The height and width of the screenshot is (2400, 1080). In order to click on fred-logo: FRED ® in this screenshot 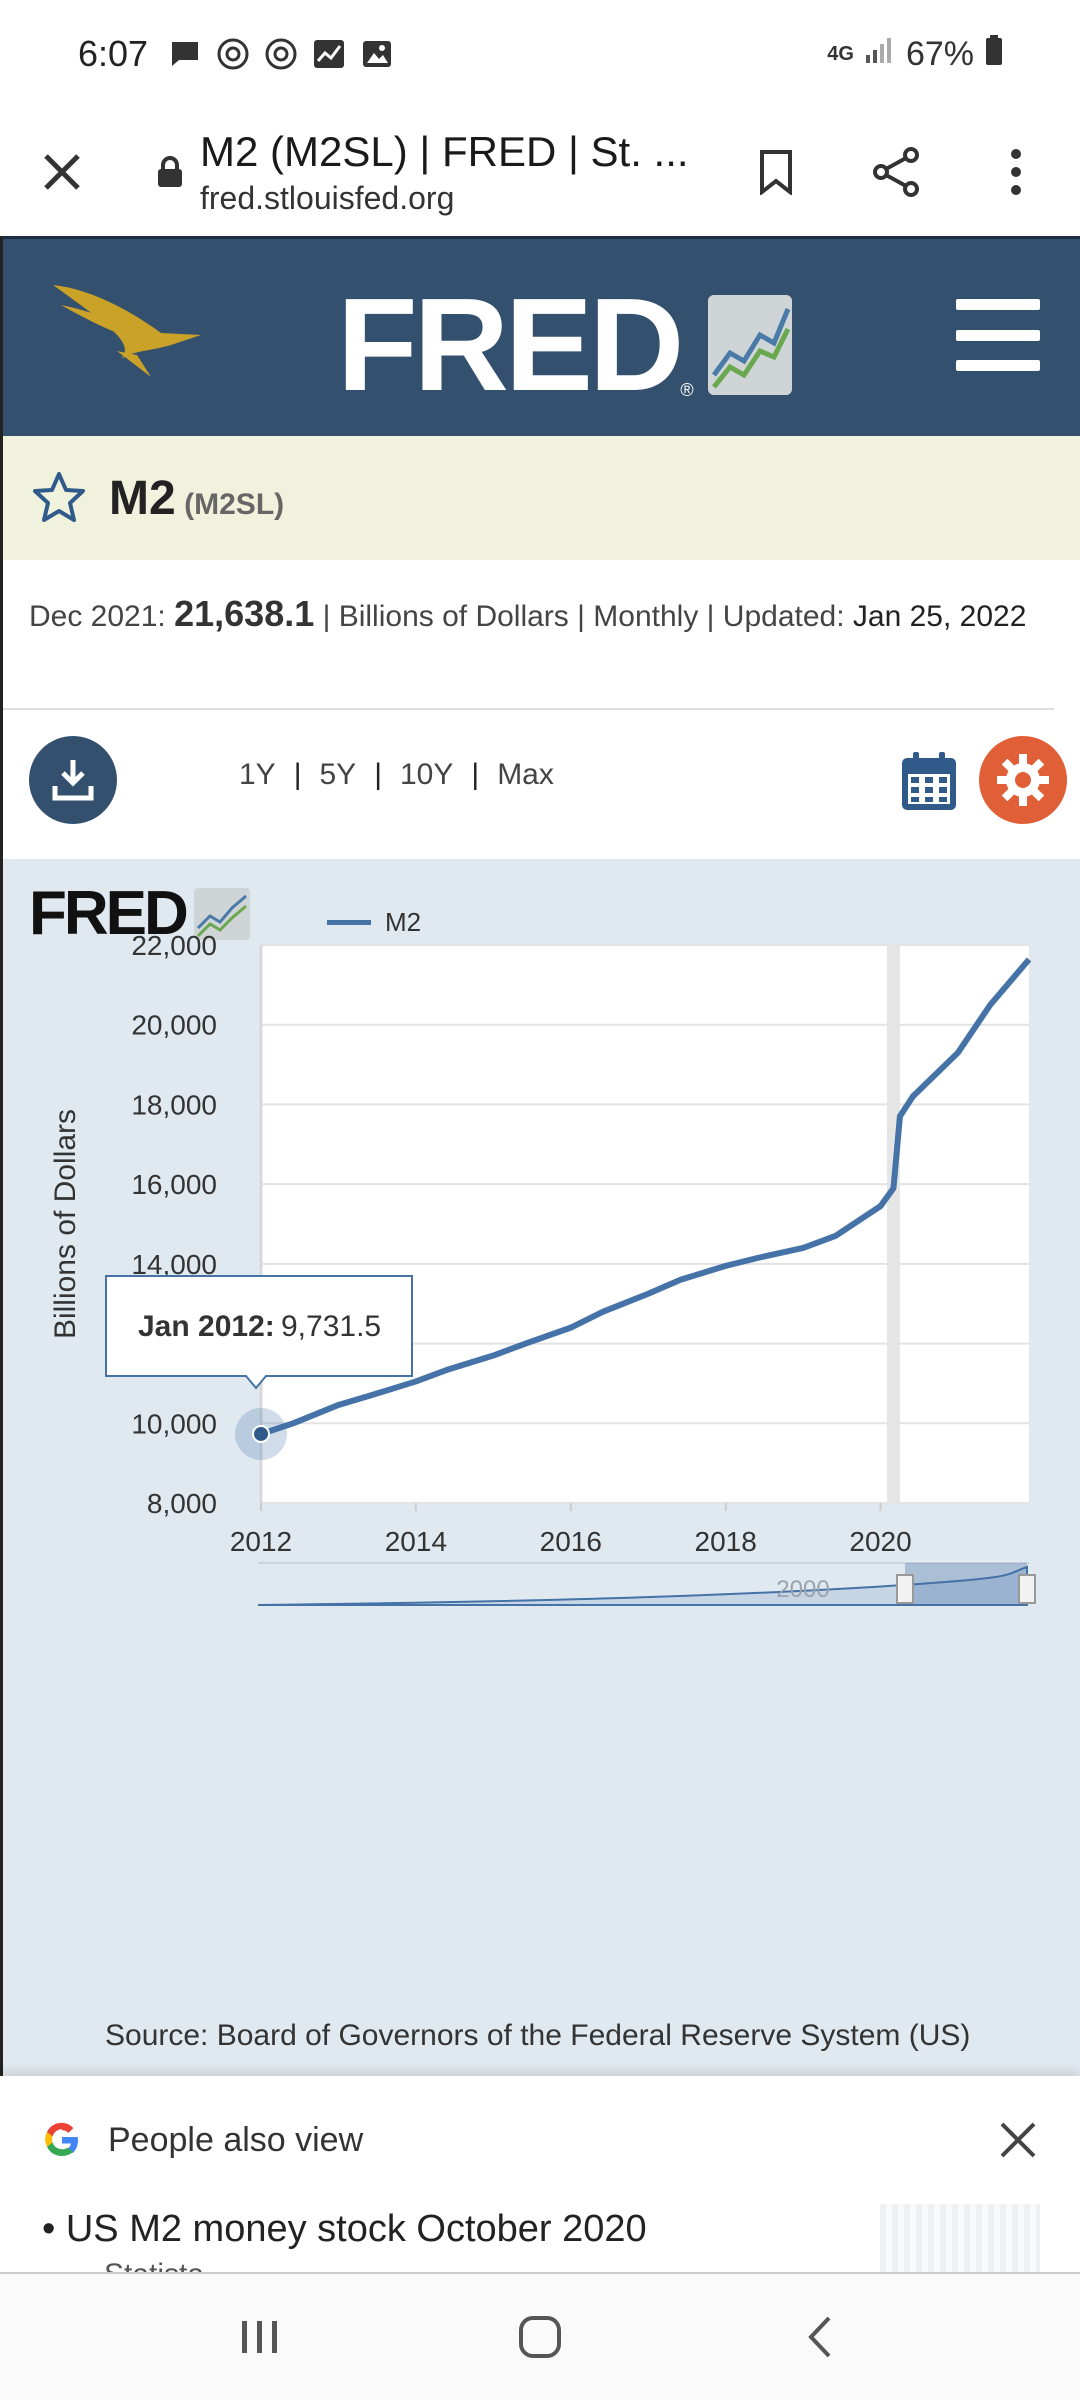, I will do `click(564, 345)`.